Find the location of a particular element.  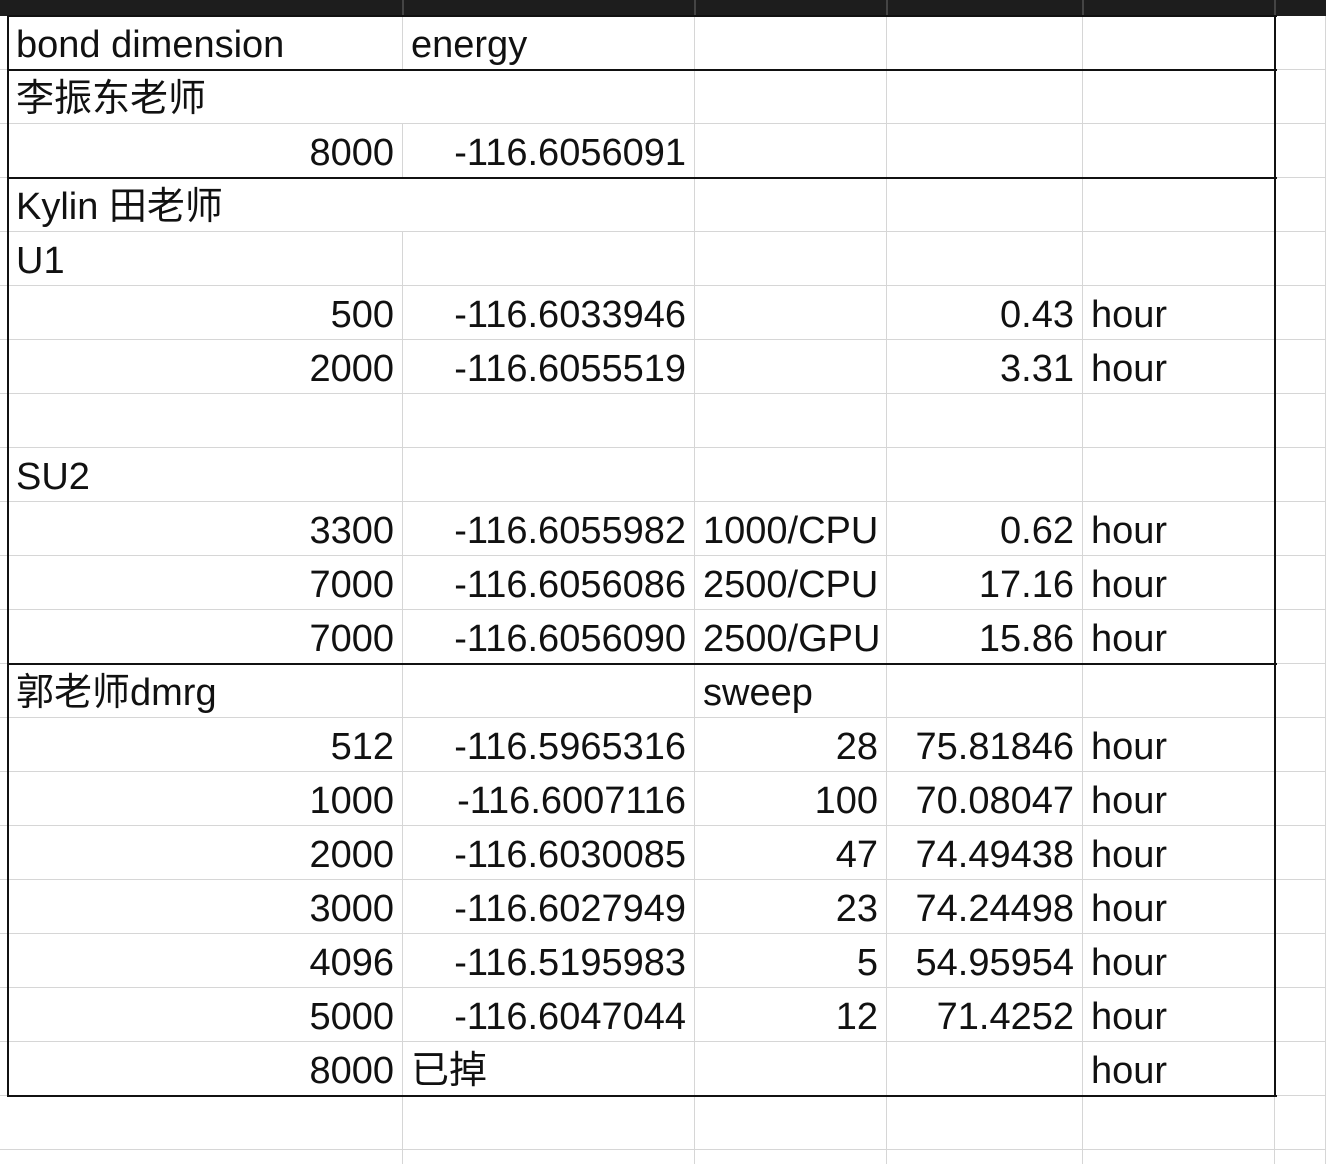

sheet-cell-C: 12 is located at coordinates (791, 1015).